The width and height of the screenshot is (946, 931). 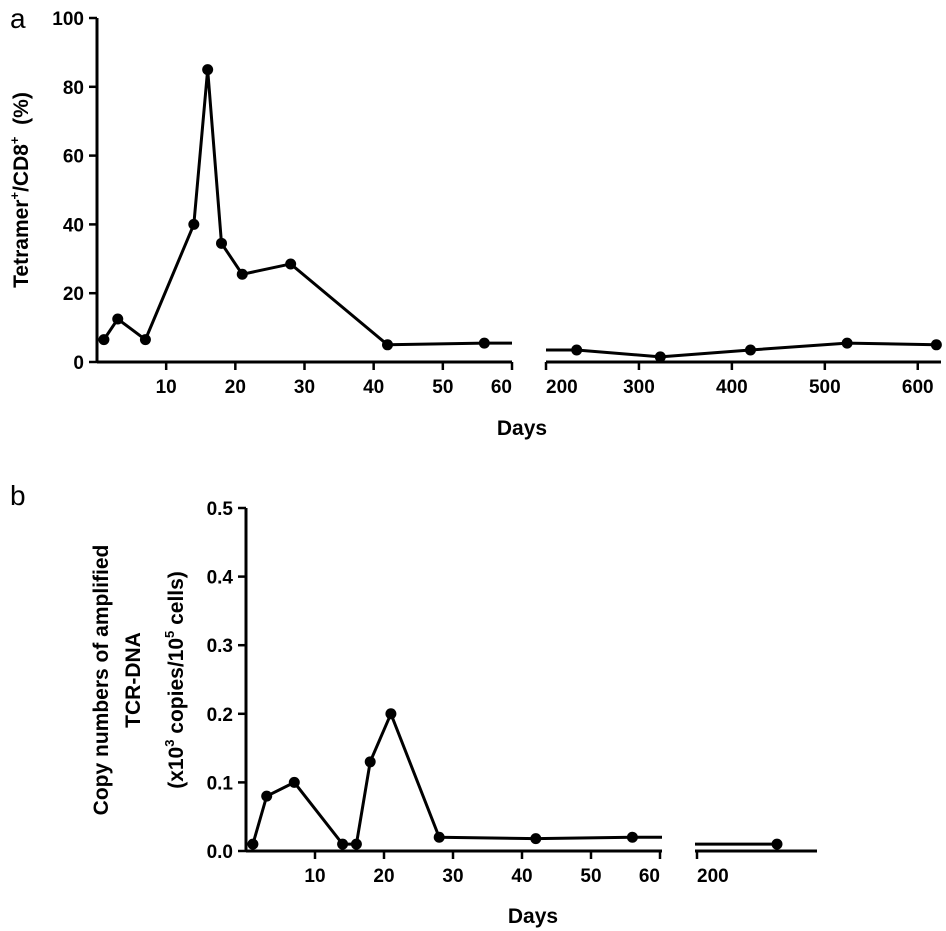 I want to click on y-tick-label: 100, so click(x=68, y=19).